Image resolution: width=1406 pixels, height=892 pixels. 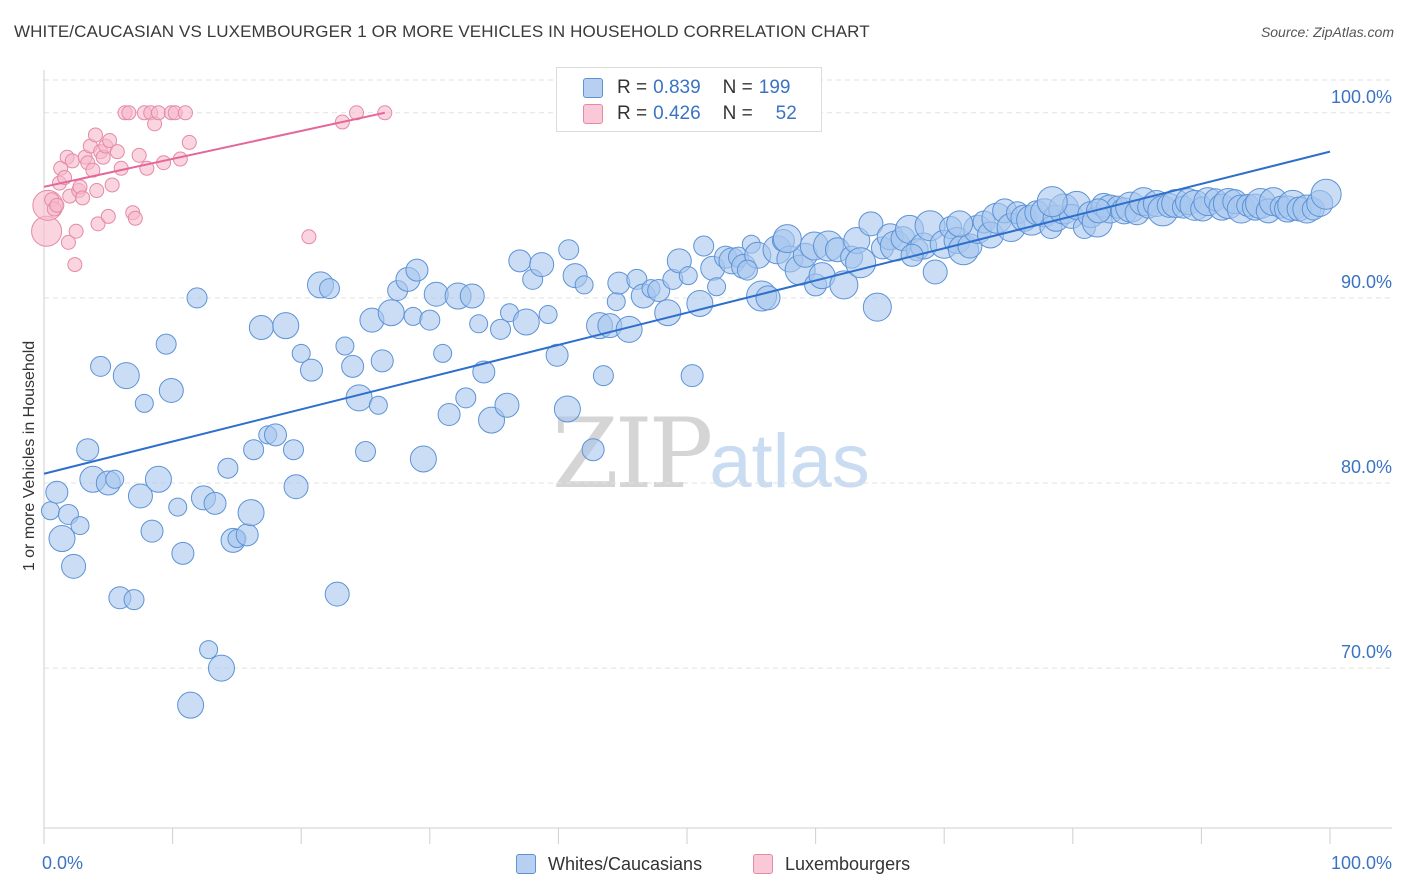 What do you see at coordinates (1361, 863) in the screenshot?
I see `x-tick-label-max: 100.0%` at bounding box center [1361, 863].